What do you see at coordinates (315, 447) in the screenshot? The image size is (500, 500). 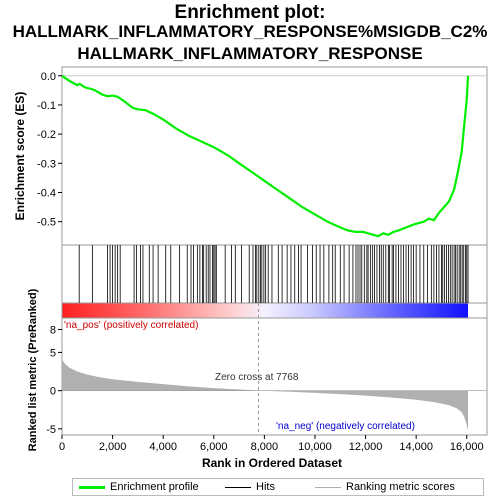 I see `x-tick-label-5: 10,000` at bounding box center [315, 447].